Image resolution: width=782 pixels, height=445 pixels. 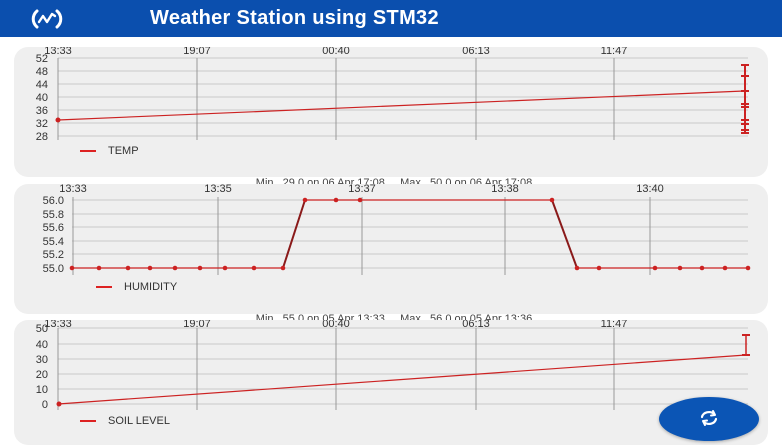 I want to click on legend-label: HUMIDITY, so click(x=151, y=287).